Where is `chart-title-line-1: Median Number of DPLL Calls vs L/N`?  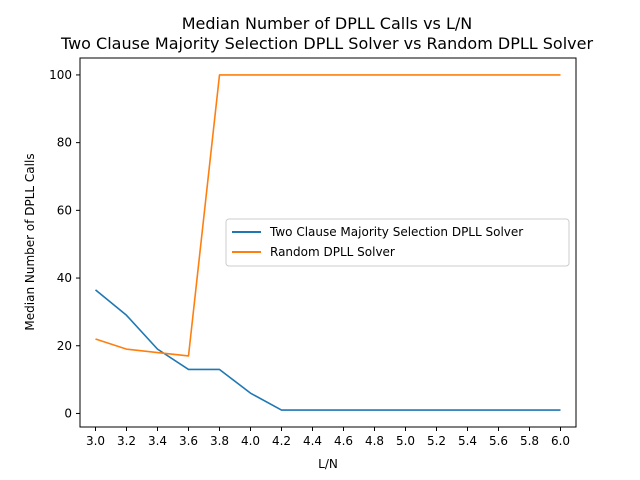
chart-title-line-1: Median Number of DPLL Calls vs L/N is located at coordinates (327, 23).